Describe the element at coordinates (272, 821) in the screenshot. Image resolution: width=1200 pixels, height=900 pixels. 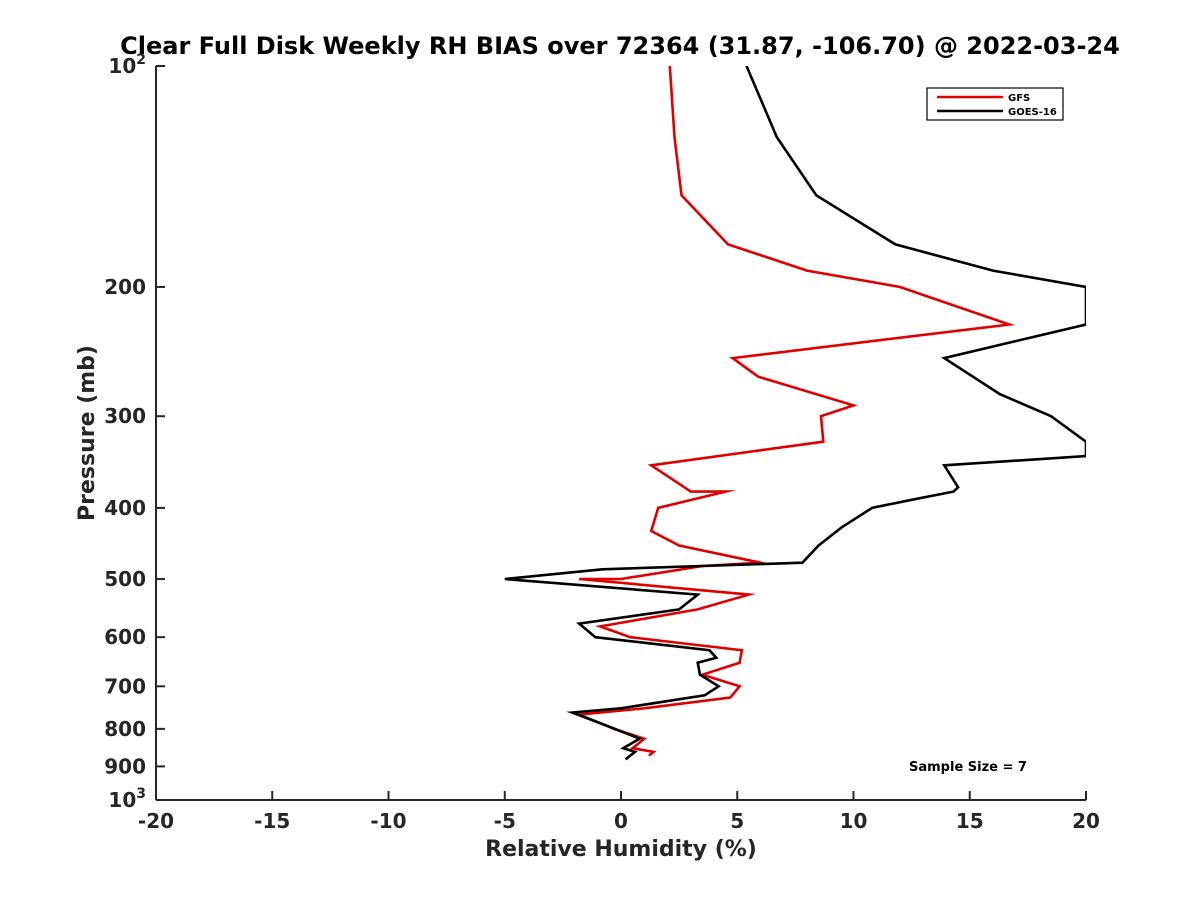
I see `x-tick-label: -15` at that location.